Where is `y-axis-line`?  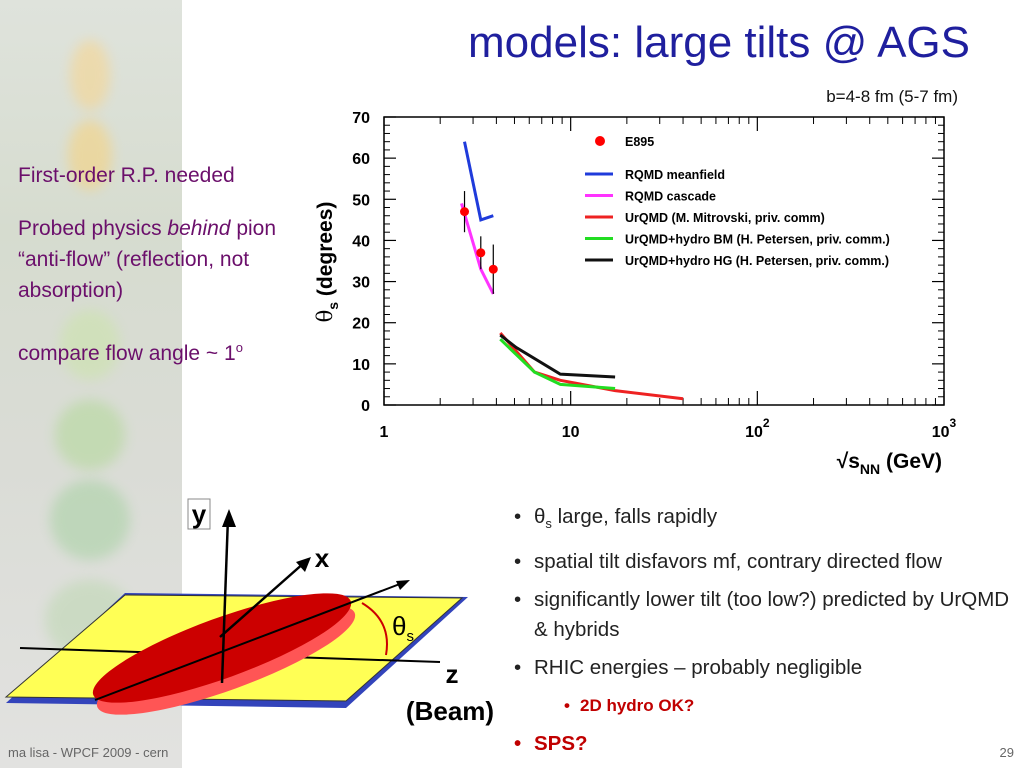
y-axis-line is located at coordinates (225, 600).